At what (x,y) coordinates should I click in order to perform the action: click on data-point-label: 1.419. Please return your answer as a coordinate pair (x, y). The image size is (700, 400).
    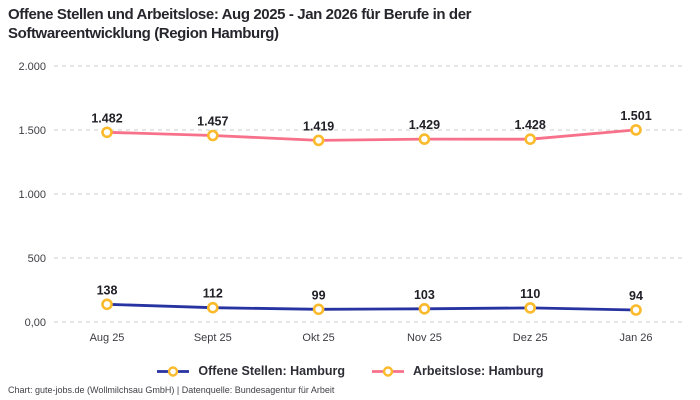
    Looking at the image, I should click on (318, 126).